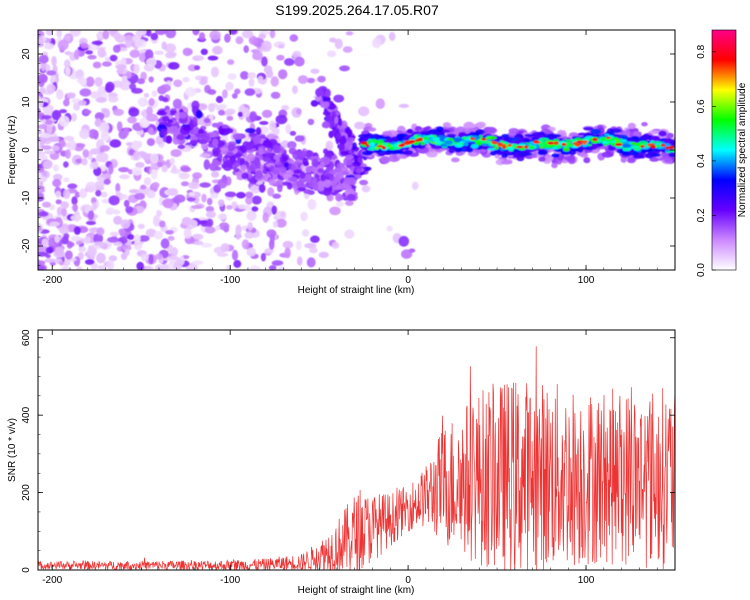 Image resolution: width=750 pixels, height=600 pixels. What do you see at coordinates (408, 280) in the screenshot?
I see `spectrogram-x-tick-label: 0` at bounding box center [408, 280].